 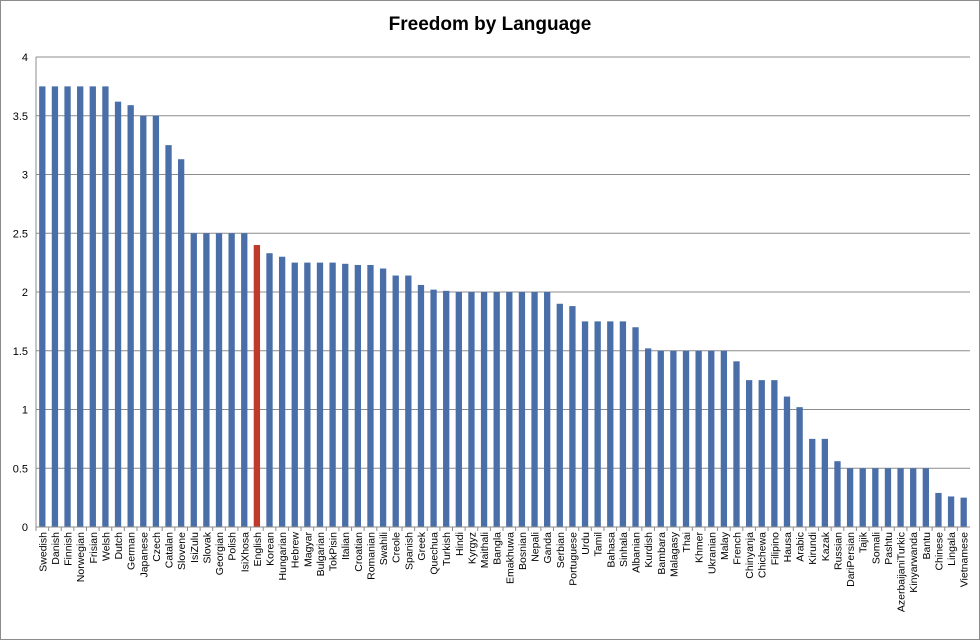 What do you see at coordinates (813, 548) in the screenshot?
I see `x-tick-label-kirundi: Kirundi` at bounding box center [813, 548].